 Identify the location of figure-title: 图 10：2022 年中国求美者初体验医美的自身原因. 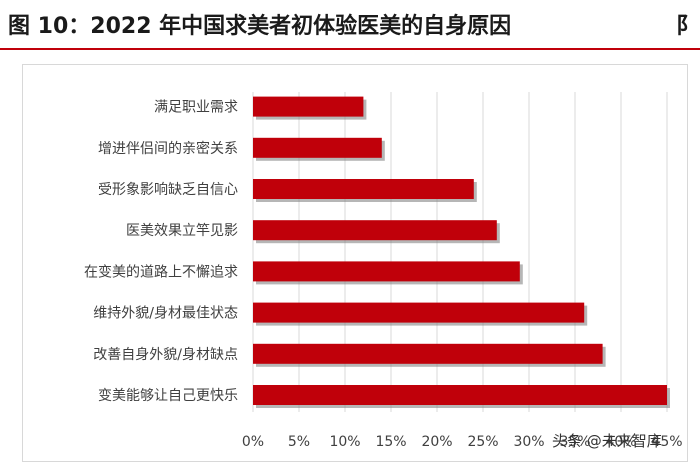
(260, 26).